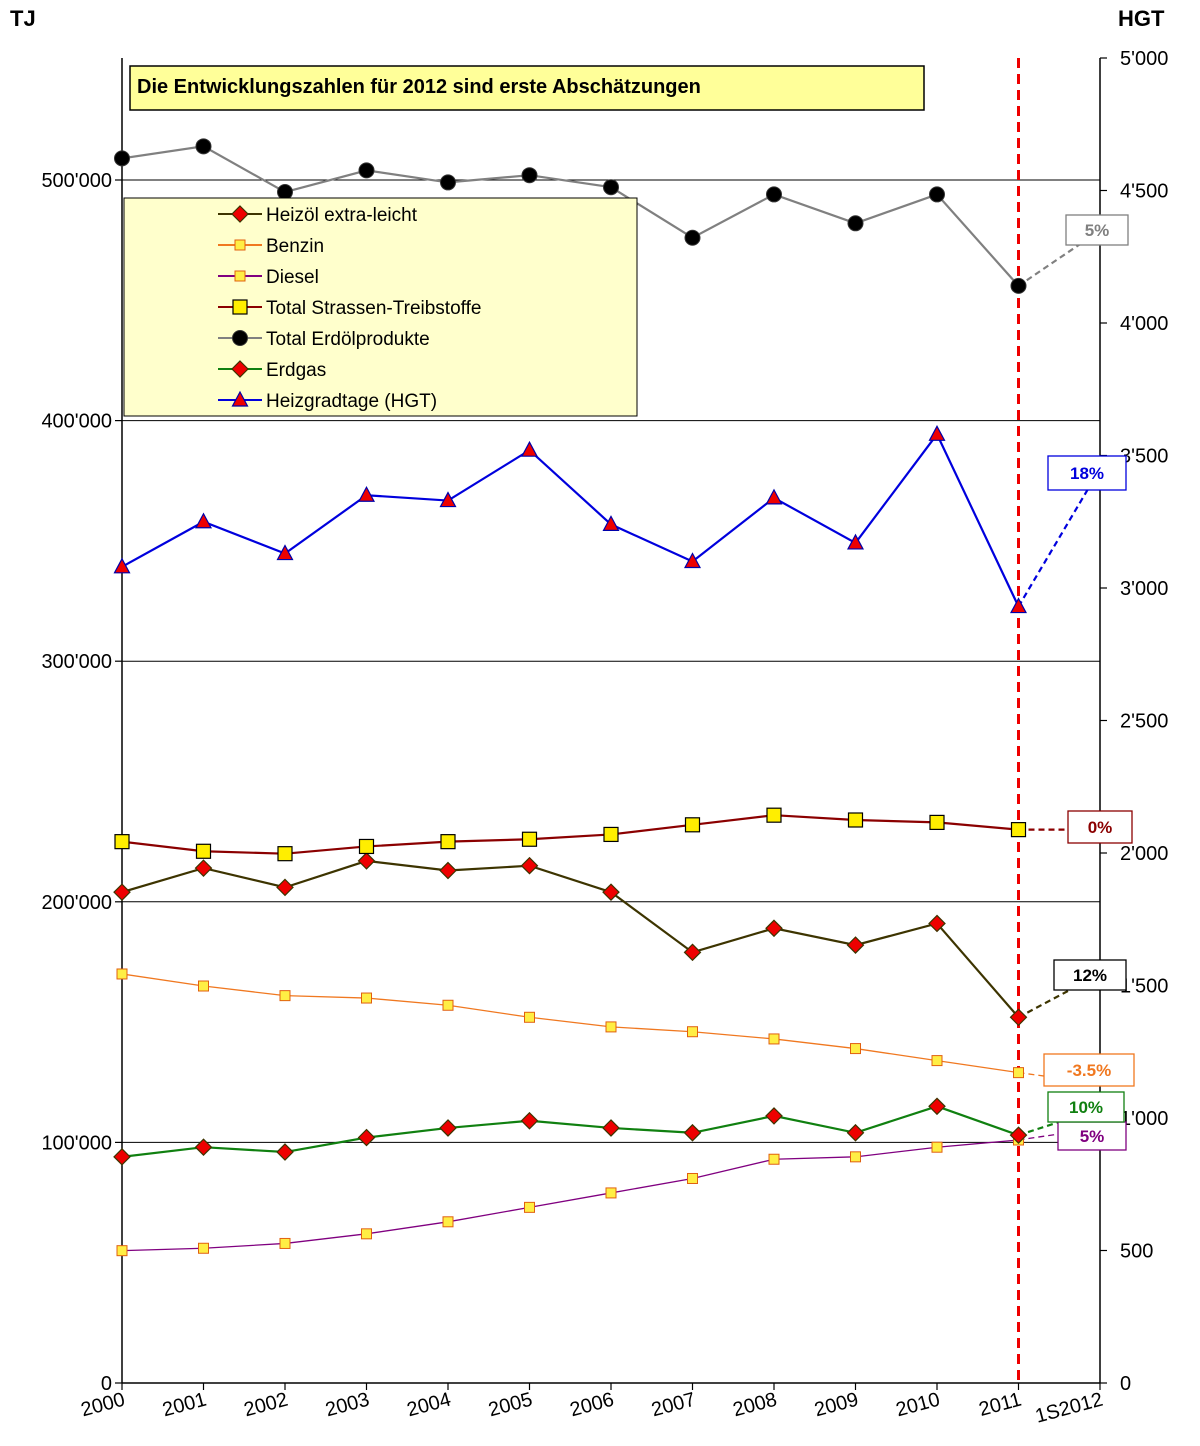 Image resolution: width=1200 pixels, height=1446 pixels. Describe the element at coordinates (1059, 538) in the screenshot. I see `projection-line-heizgradtage-hgt` at that location.